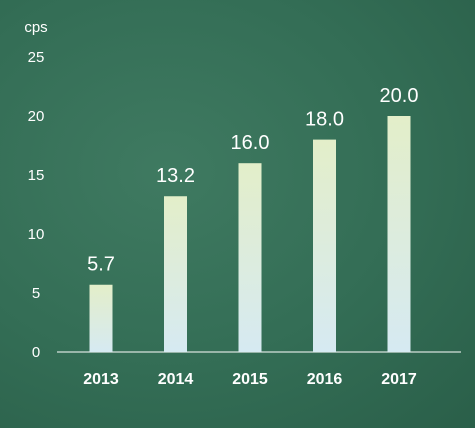  What do you see at coordinates (324, 245) in the screenshot?
I see `bar-2016` at bounding box center [324, 245].